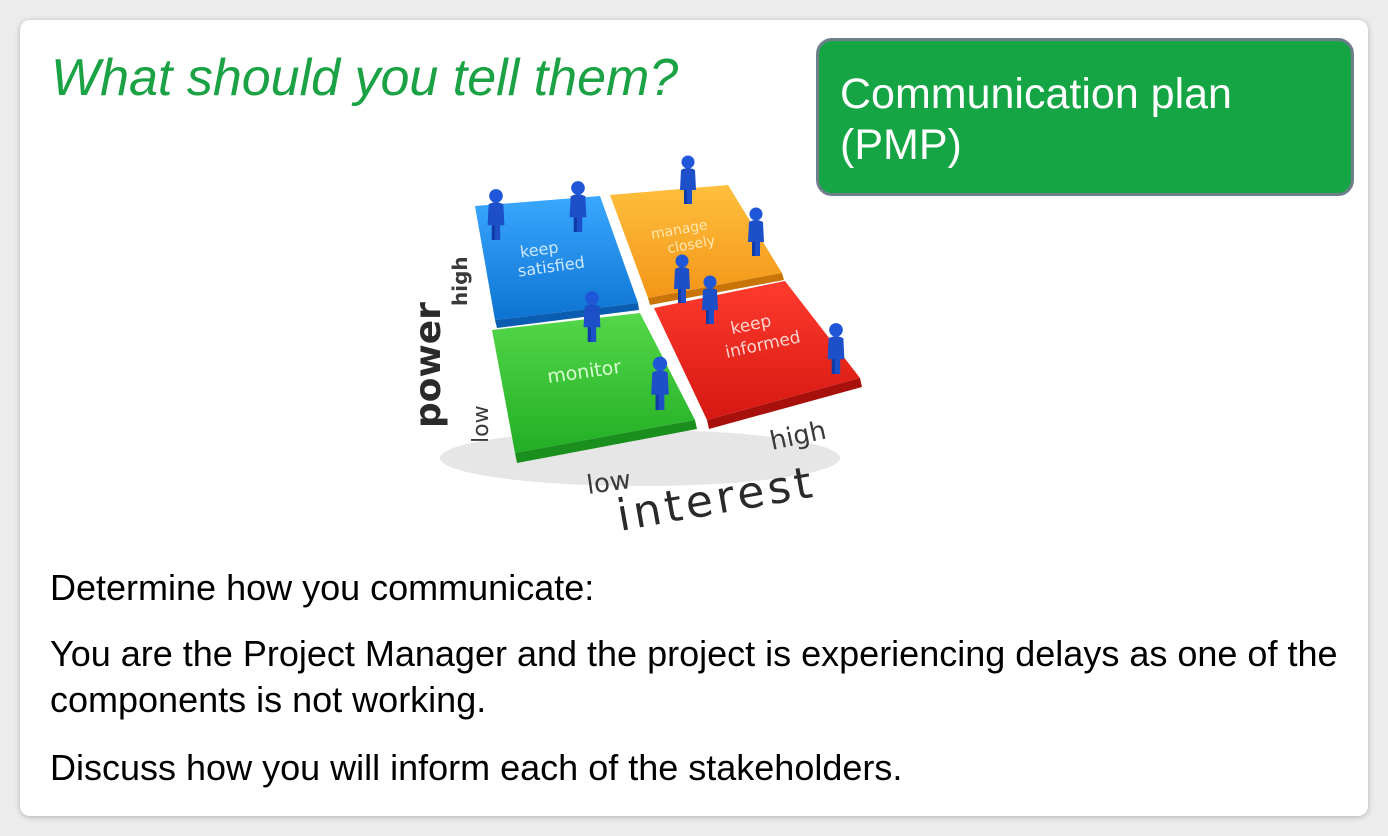 The width and height of the screenshot is (1388, 836). Describe the element at coordinates (322, 587) in the screenshot. I see `paragraph-determine: Determine how you communicate:` at that location.